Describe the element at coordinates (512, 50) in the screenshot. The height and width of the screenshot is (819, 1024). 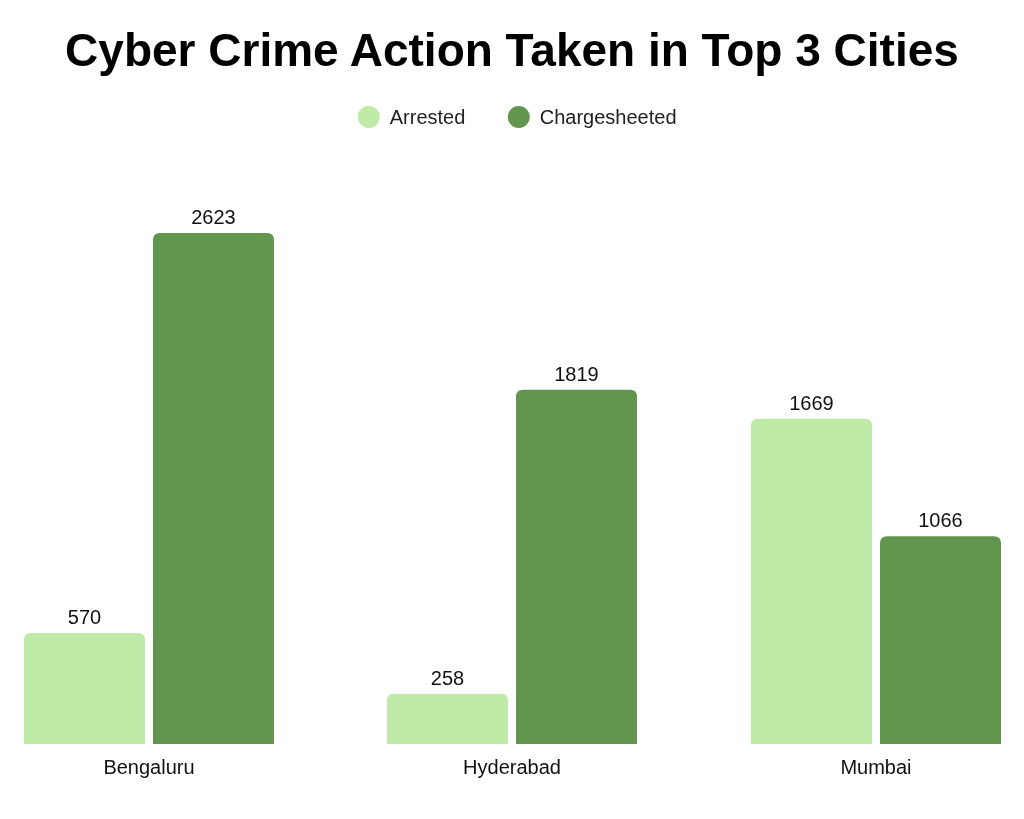
I see `chart-title: Cyber Crime Action Taken in Top 3 Cities` at that location.